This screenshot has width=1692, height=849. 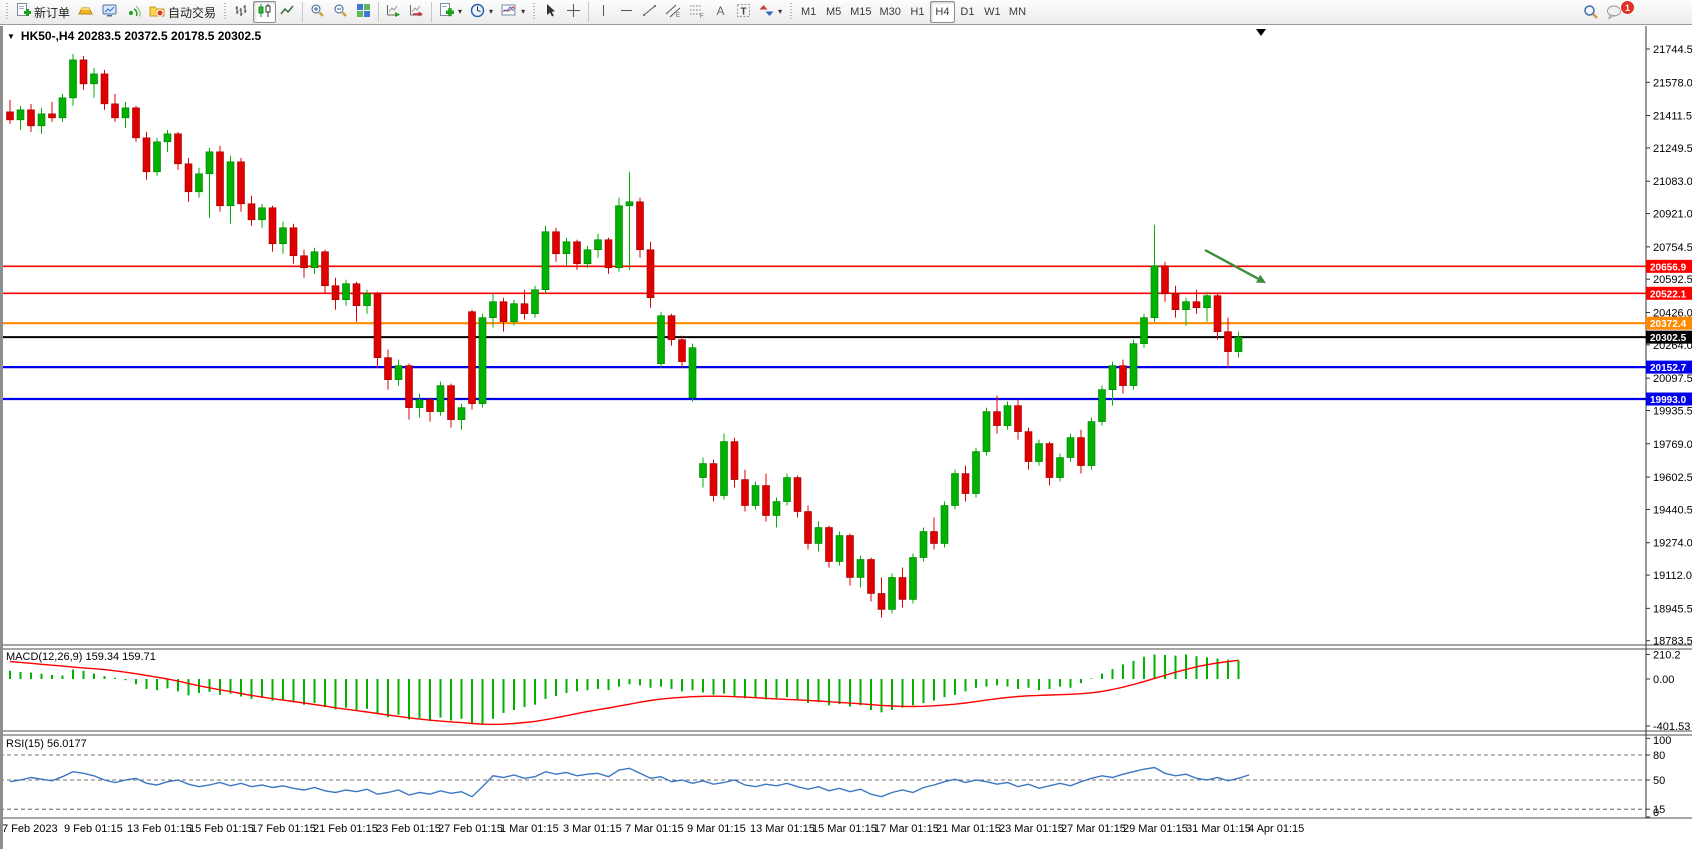 I want to click on svg-text: 13 Mar 01:15, so click(x=782, y=829).